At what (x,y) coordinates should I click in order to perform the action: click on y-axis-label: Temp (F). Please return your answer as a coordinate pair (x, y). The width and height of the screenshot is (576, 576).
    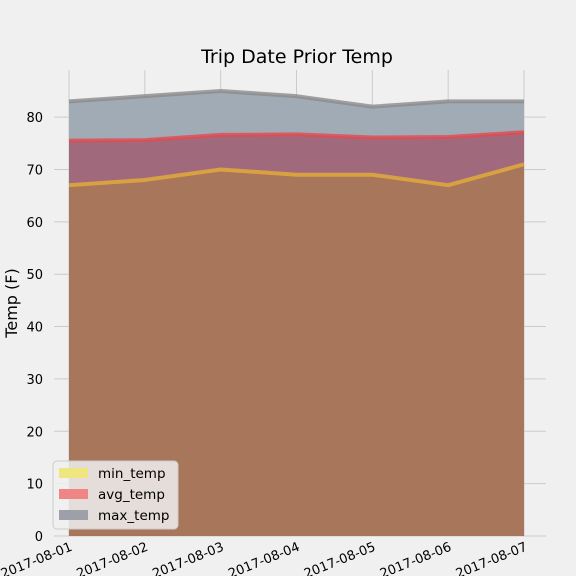
    Looking at the image, I should click on (11, 303).